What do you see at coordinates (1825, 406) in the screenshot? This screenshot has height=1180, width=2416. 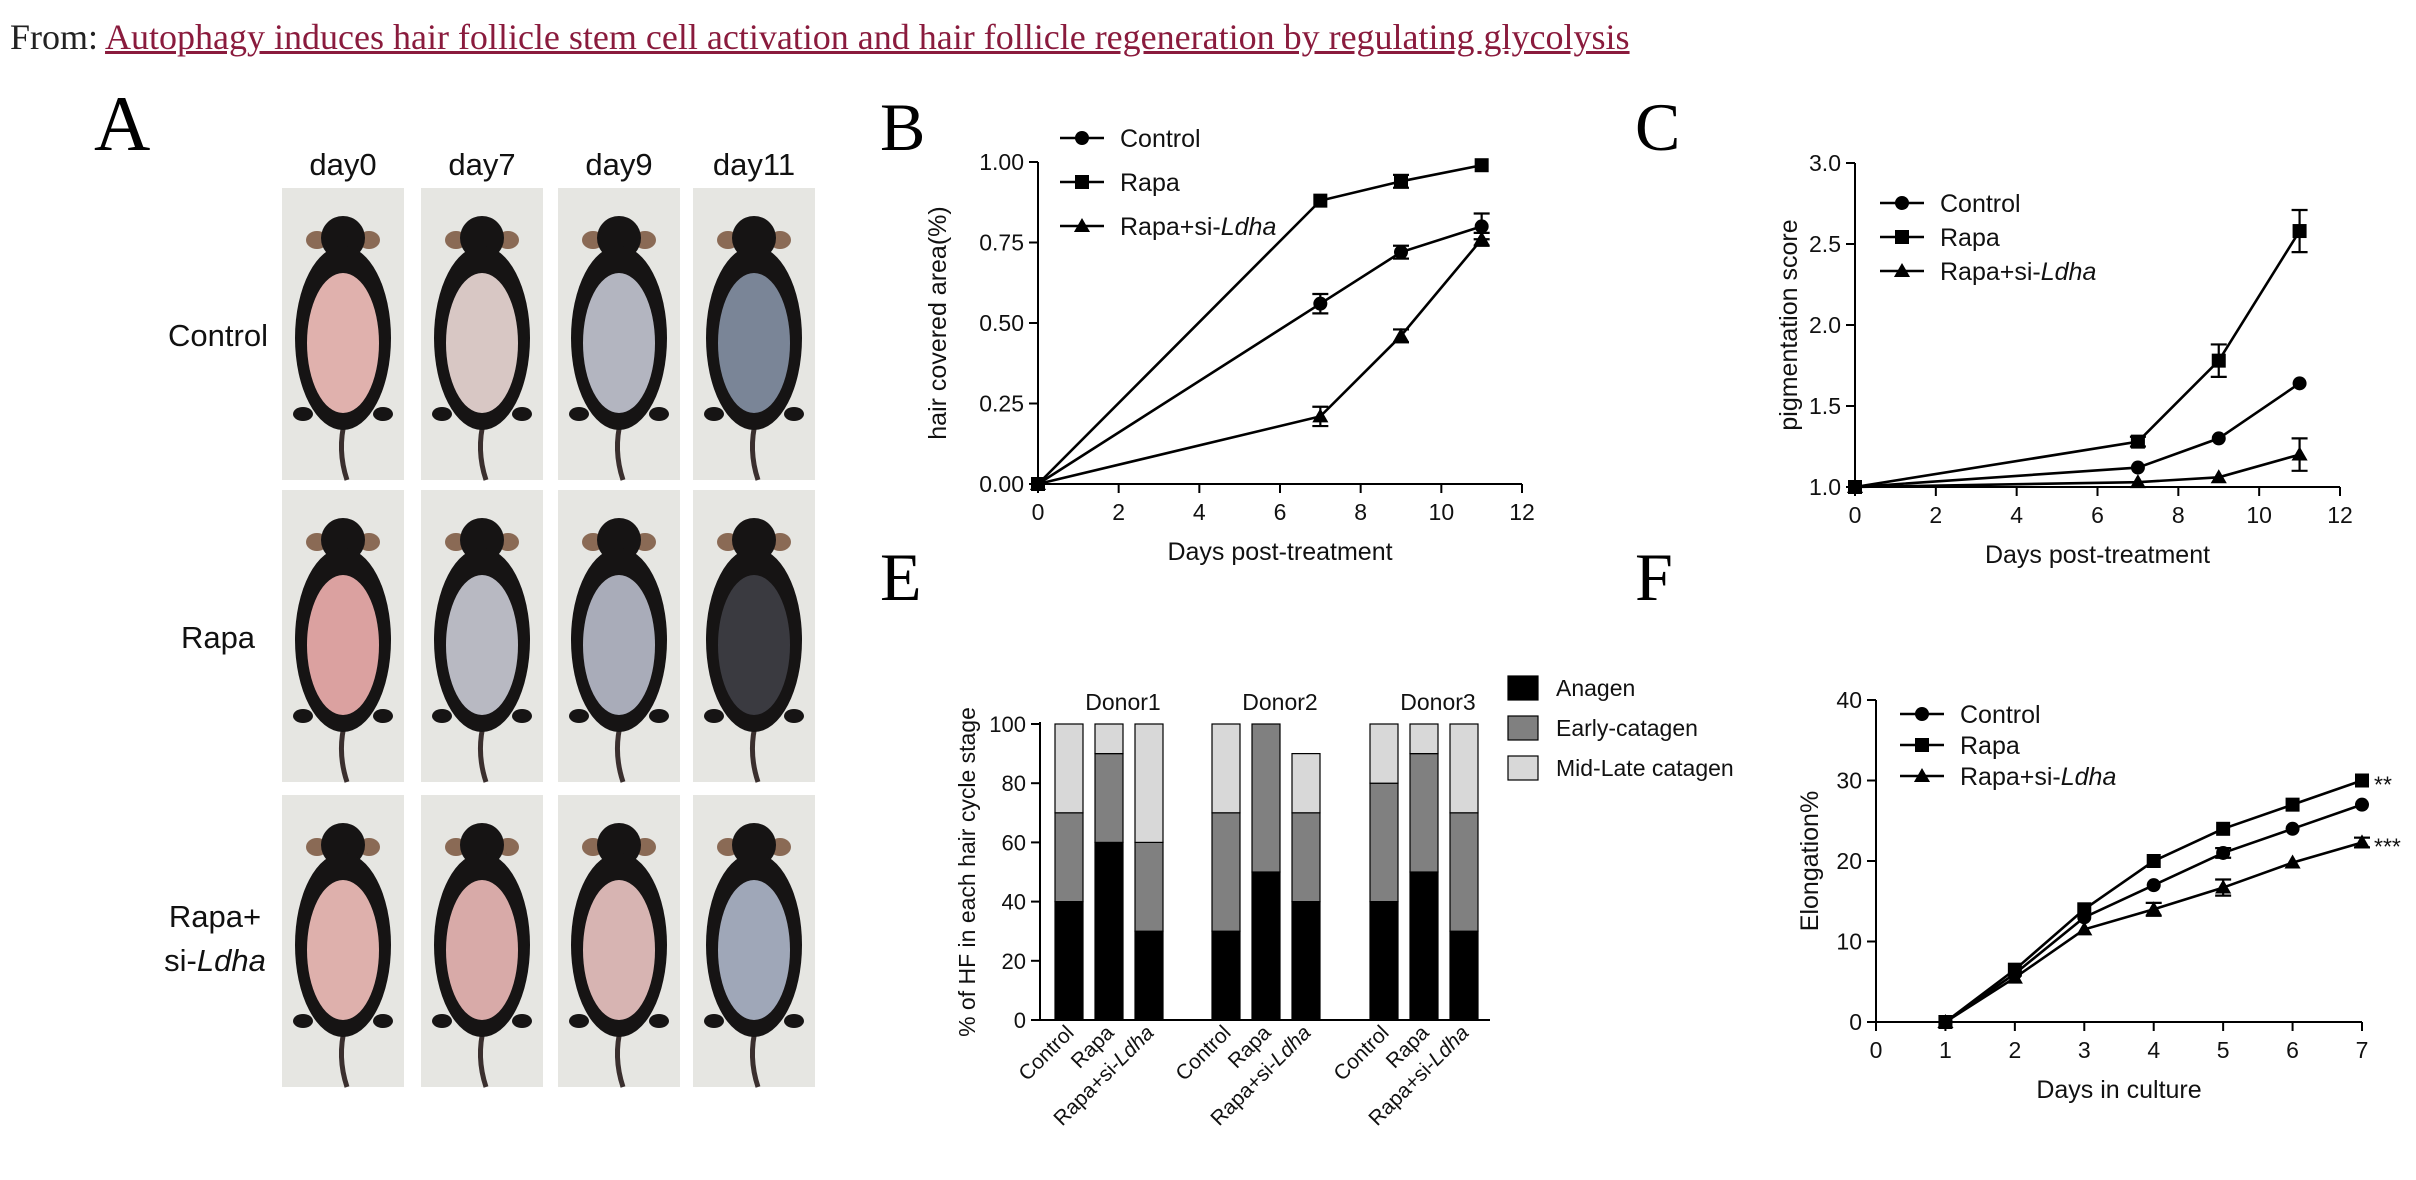 I see `y-tick-label: 1.5` at bounding box center [1825, 406].